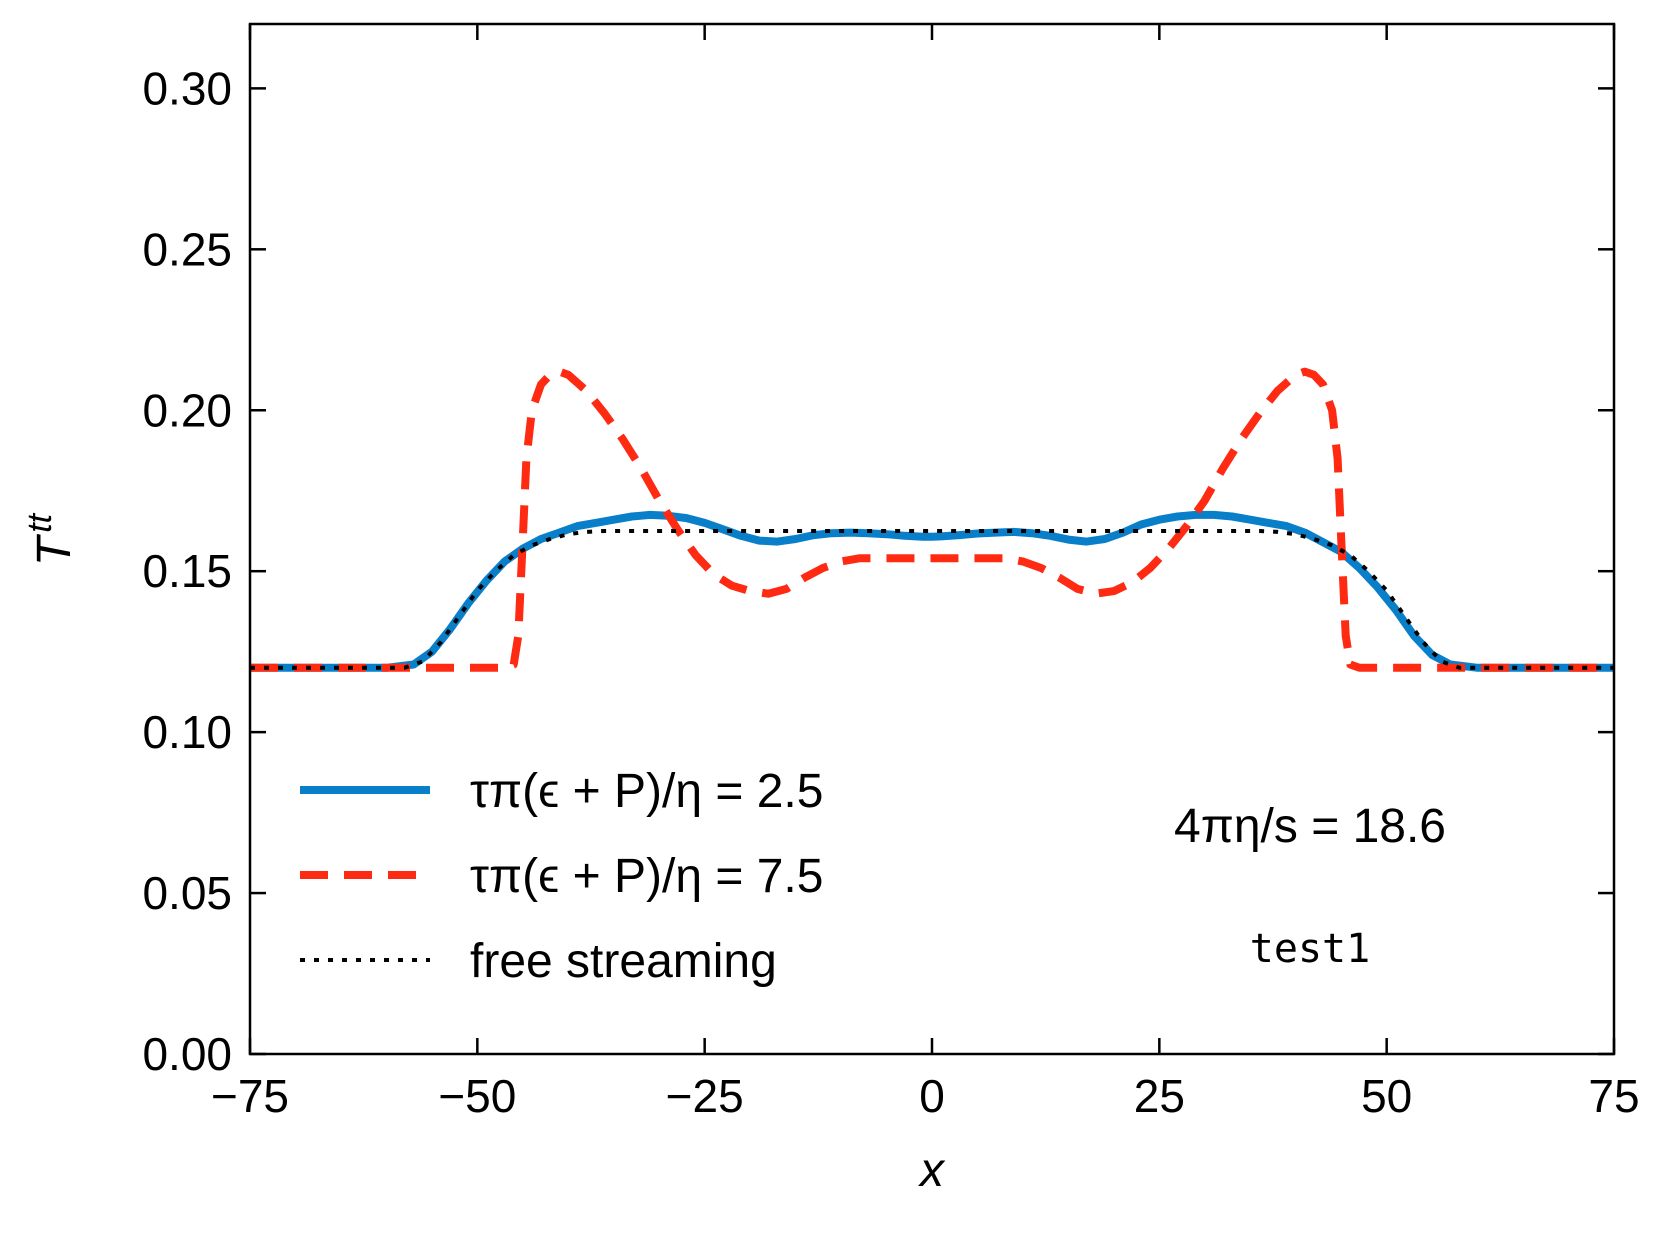 This screenshot has height=1235, width=1662. I want to click on y-tick-label: 0.15, so click(187, 571).